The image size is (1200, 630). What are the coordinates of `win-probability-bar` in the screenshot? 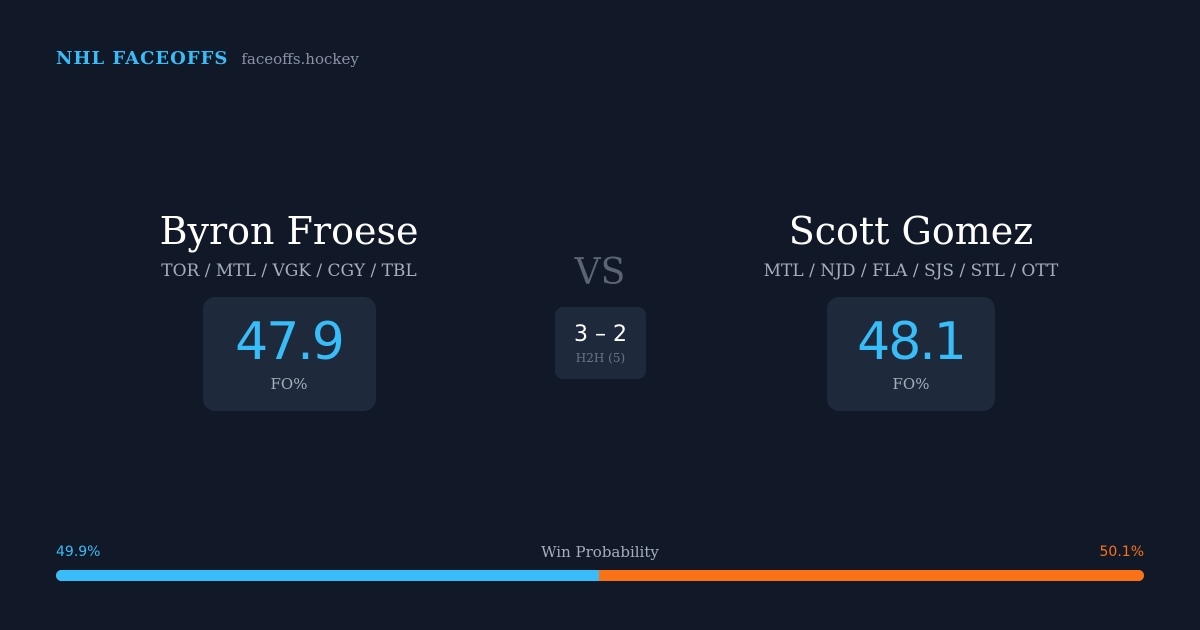 It's located at (600, 575).